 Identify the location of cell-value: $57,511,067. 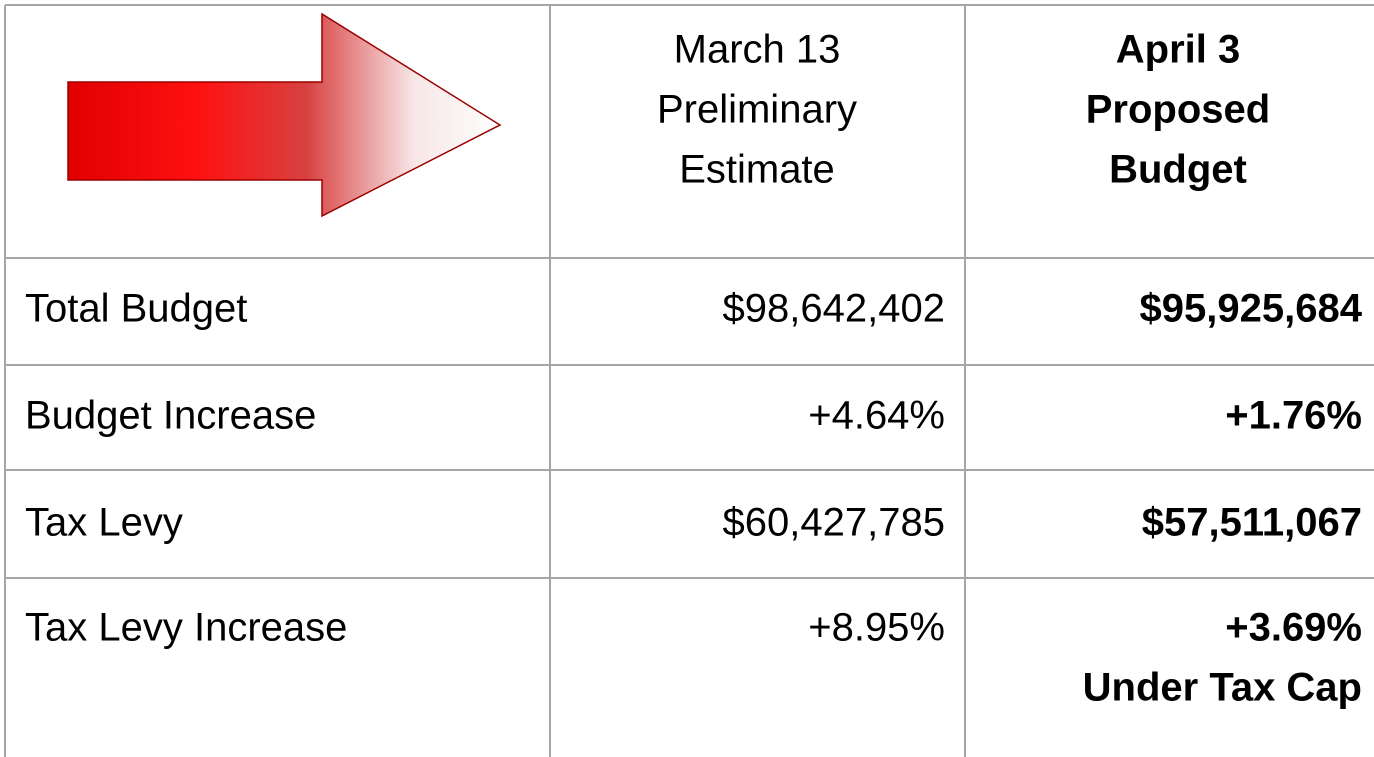
(1252, 523).